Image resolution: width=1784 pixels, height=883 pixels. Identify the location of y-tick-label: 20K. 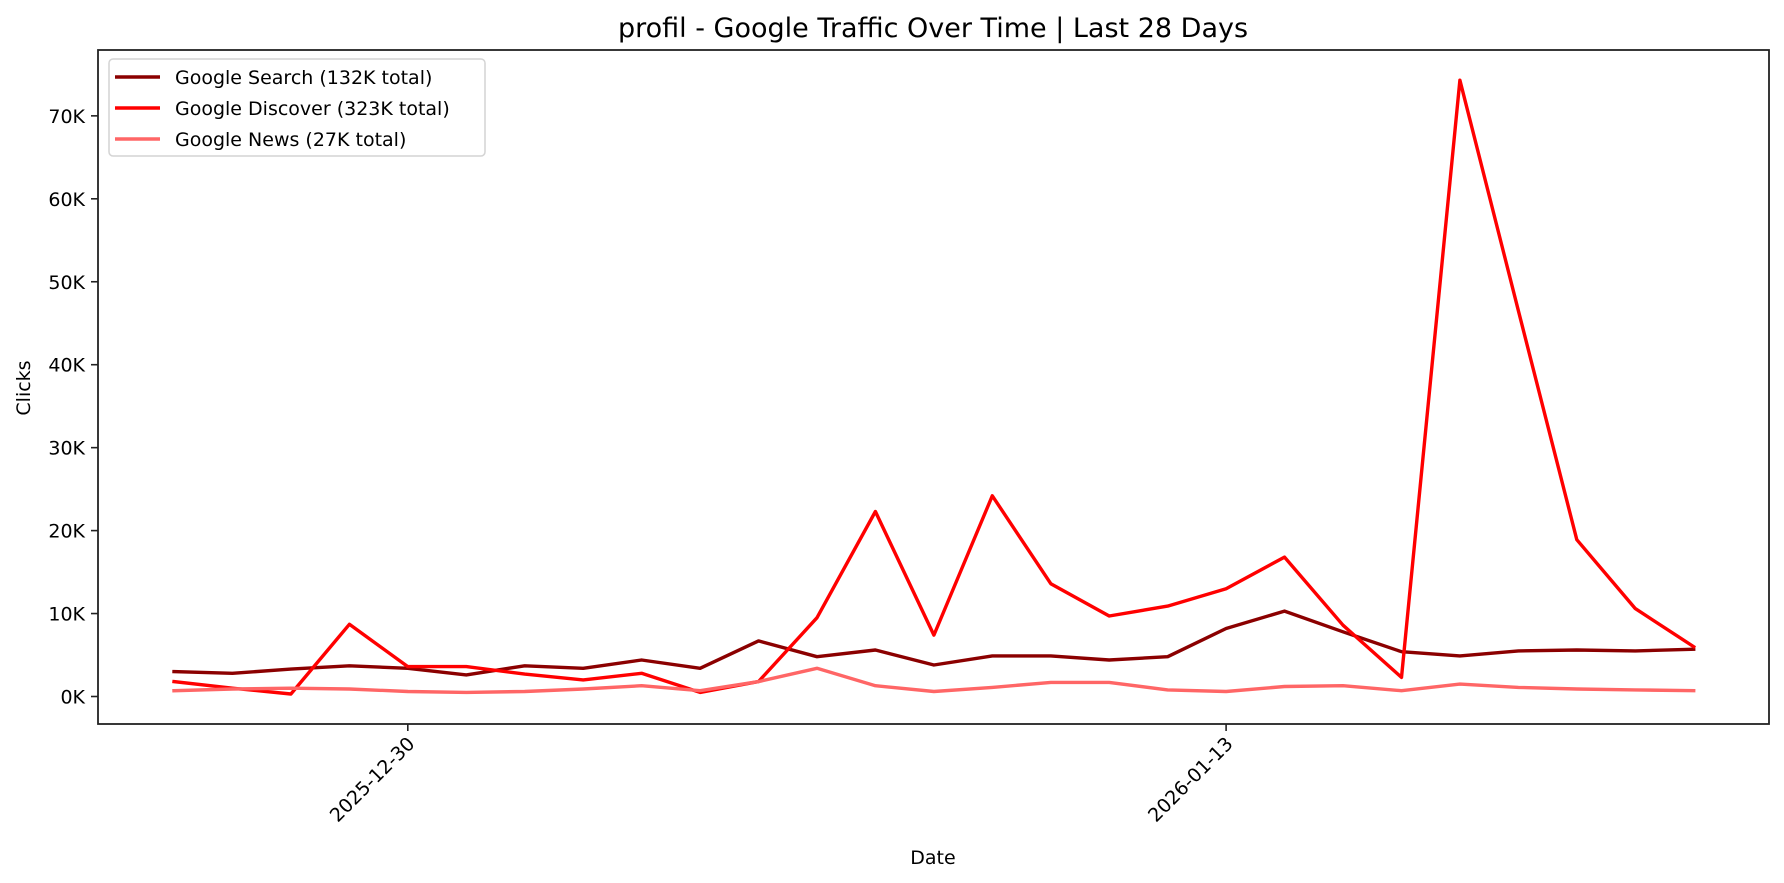
(66, 532).